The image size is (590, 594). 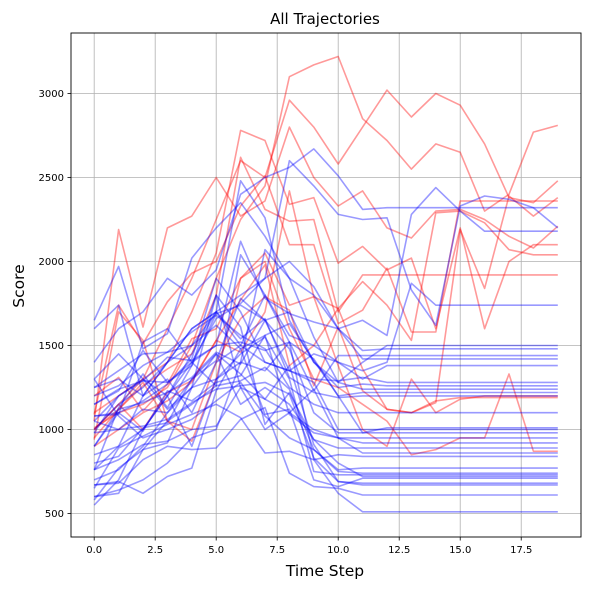 What do you see at coordinates (309, 546) in the screenshot?
I see `x-axis-ticks: 0.0 2.5 5.0 7.5 10.0 12.5 15.0 17.5` at bounding box center [309, 546].